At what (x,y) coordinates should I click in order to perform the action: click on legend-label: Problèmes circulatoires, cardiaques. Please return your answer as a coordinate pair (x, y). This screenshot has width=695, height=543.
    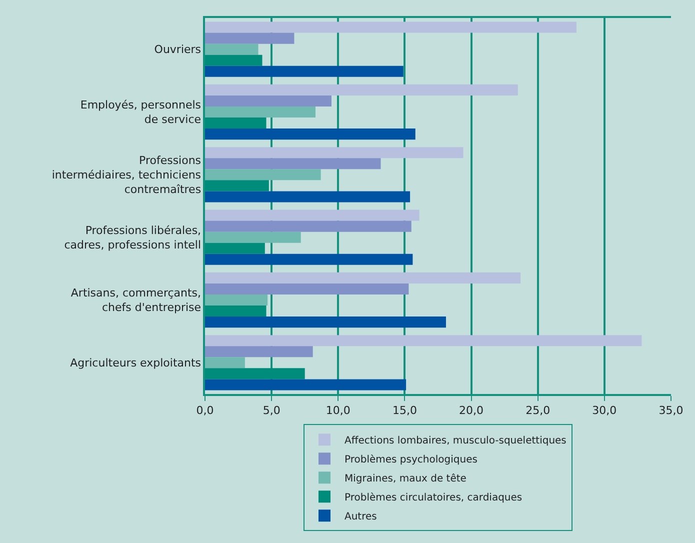
    Looking at the image, I should click on (433, 498).